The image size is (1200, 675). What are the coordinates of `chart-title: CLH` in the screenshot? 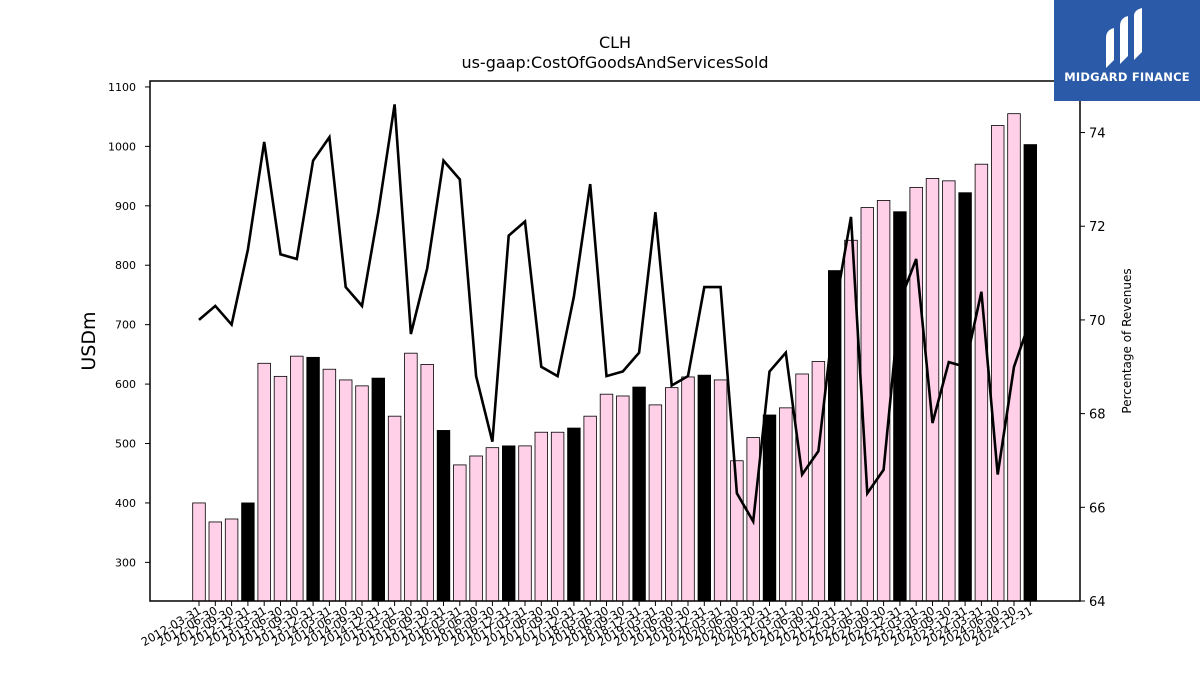 It's located at (615, 42).